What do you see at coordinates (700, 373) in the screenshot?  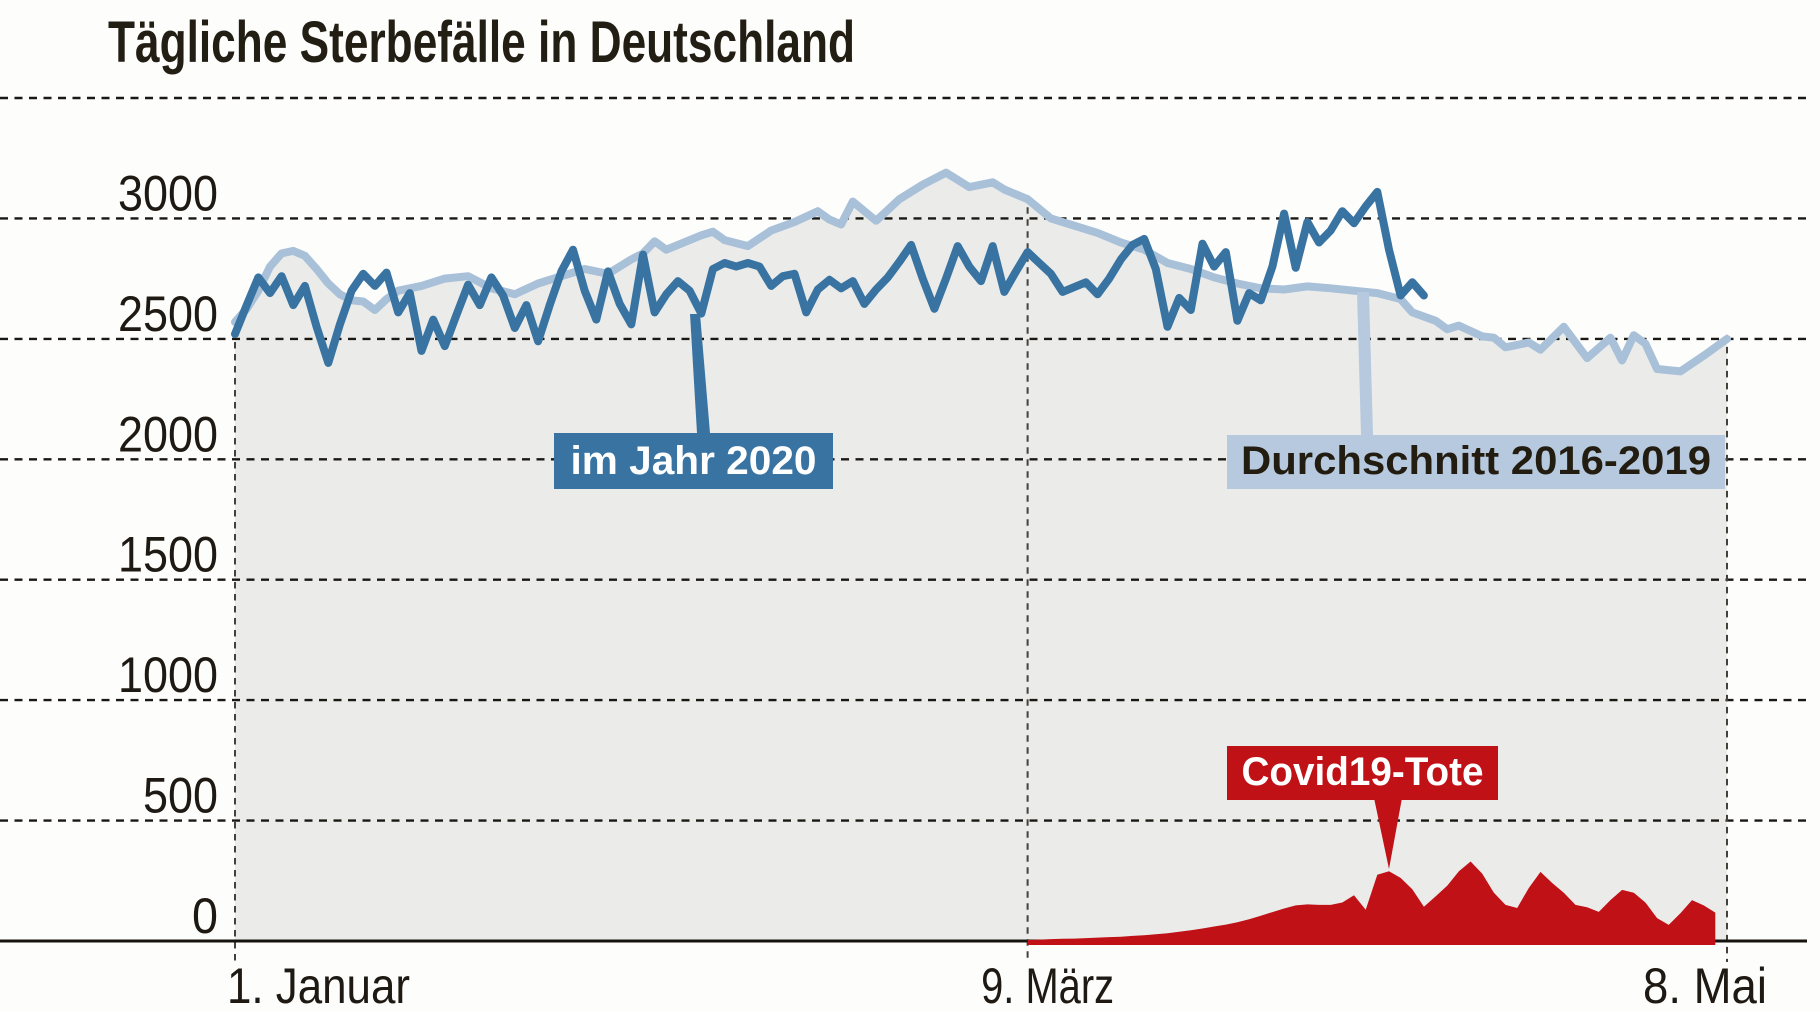 I see `jahr2020-callout` at bounding box center [700, 373].